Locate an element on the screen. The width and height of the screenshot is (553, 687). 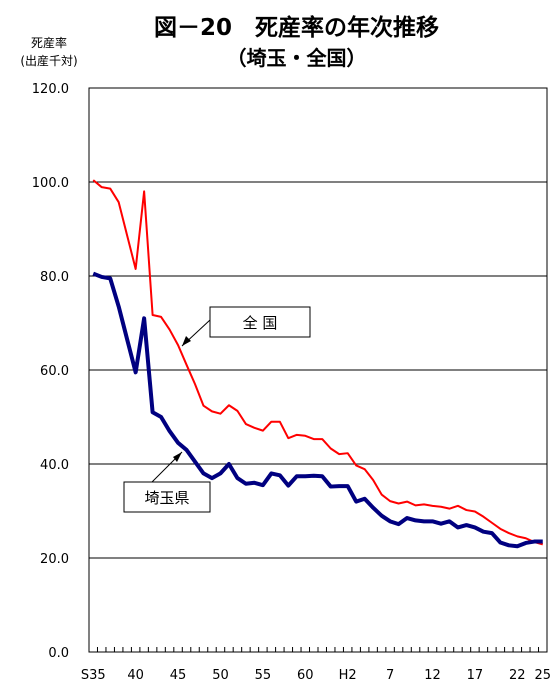
y-tick-label: 80.0 is located at coordinates (54, 277).